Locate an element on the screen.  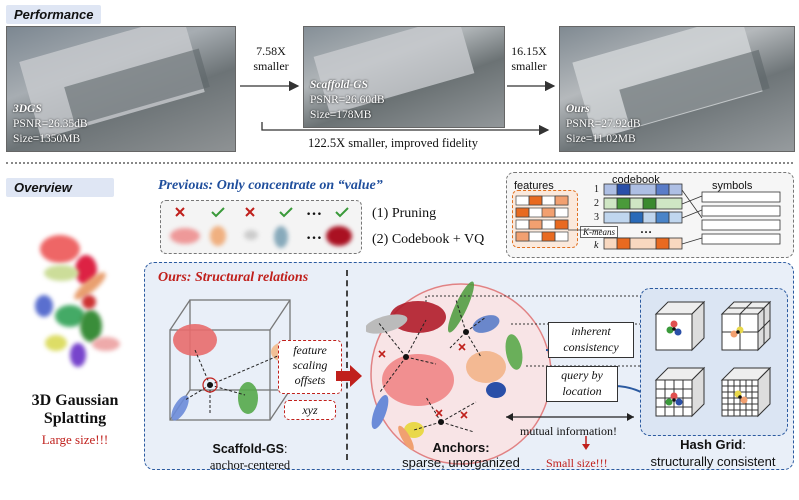
ratio-label-2: 16.15X smaller is located at coordinates (529, 59).